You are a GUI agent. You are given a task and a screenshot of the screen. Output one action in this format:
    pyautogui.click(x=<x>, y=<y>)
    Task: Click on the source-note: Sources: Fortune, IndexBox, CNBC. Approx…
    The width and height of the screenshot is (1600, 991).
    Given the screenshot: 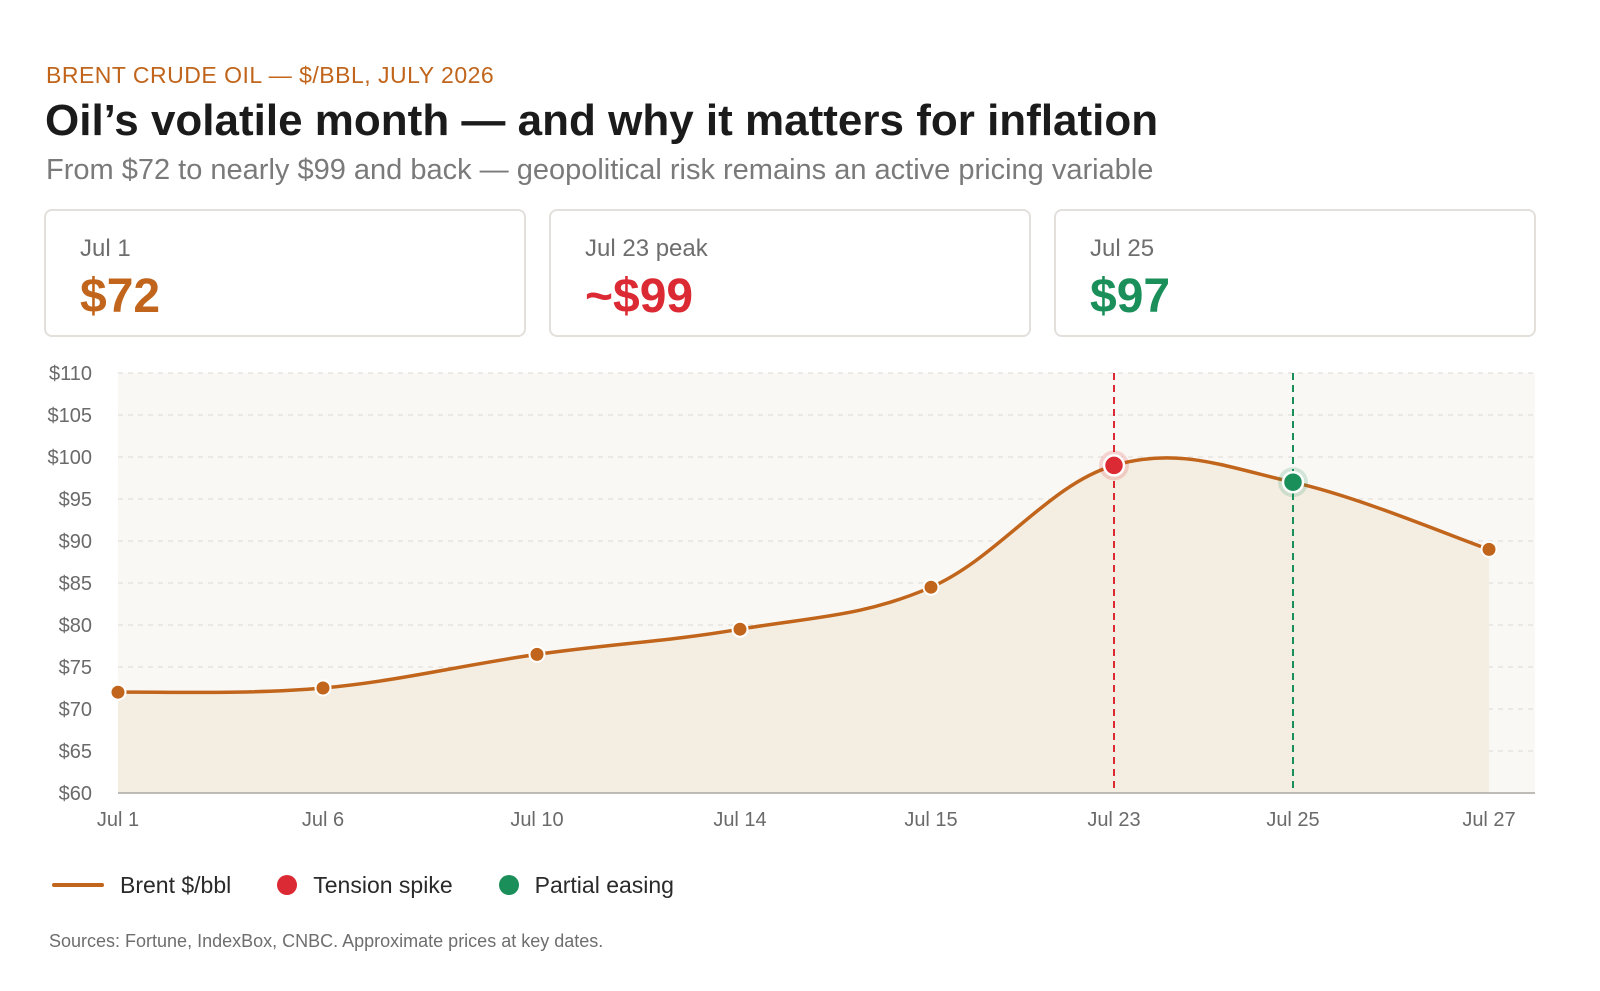 What is the action you would take?
    pyautogui.click(x=326, y=941)
    